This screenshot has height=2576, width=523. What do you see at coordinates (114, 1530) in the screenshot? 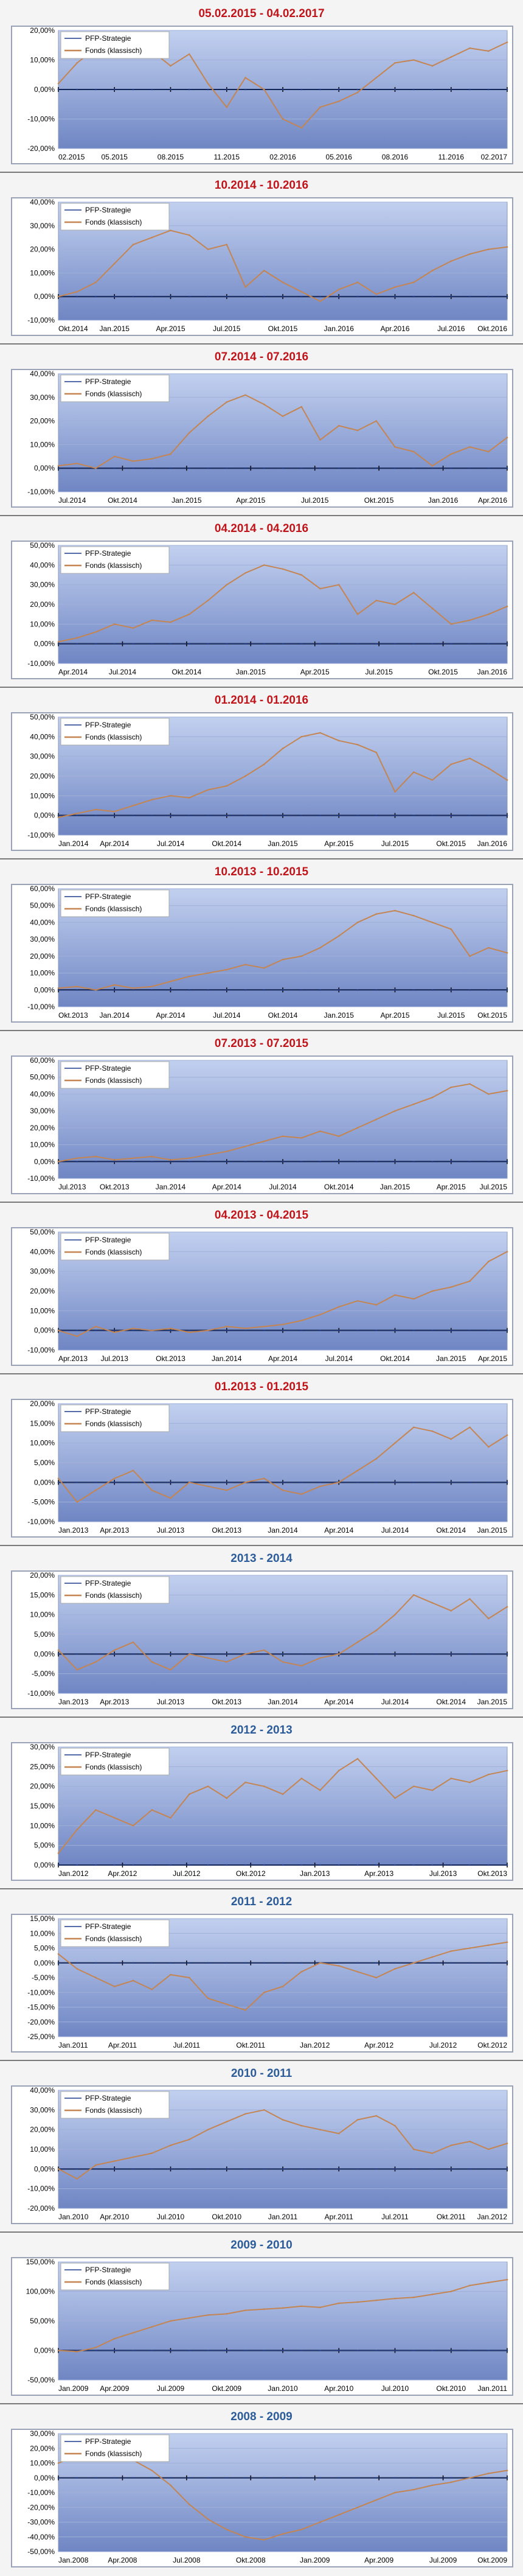
I see `x-tick-label: Apr.2013` at bounding box center [114, 1530].